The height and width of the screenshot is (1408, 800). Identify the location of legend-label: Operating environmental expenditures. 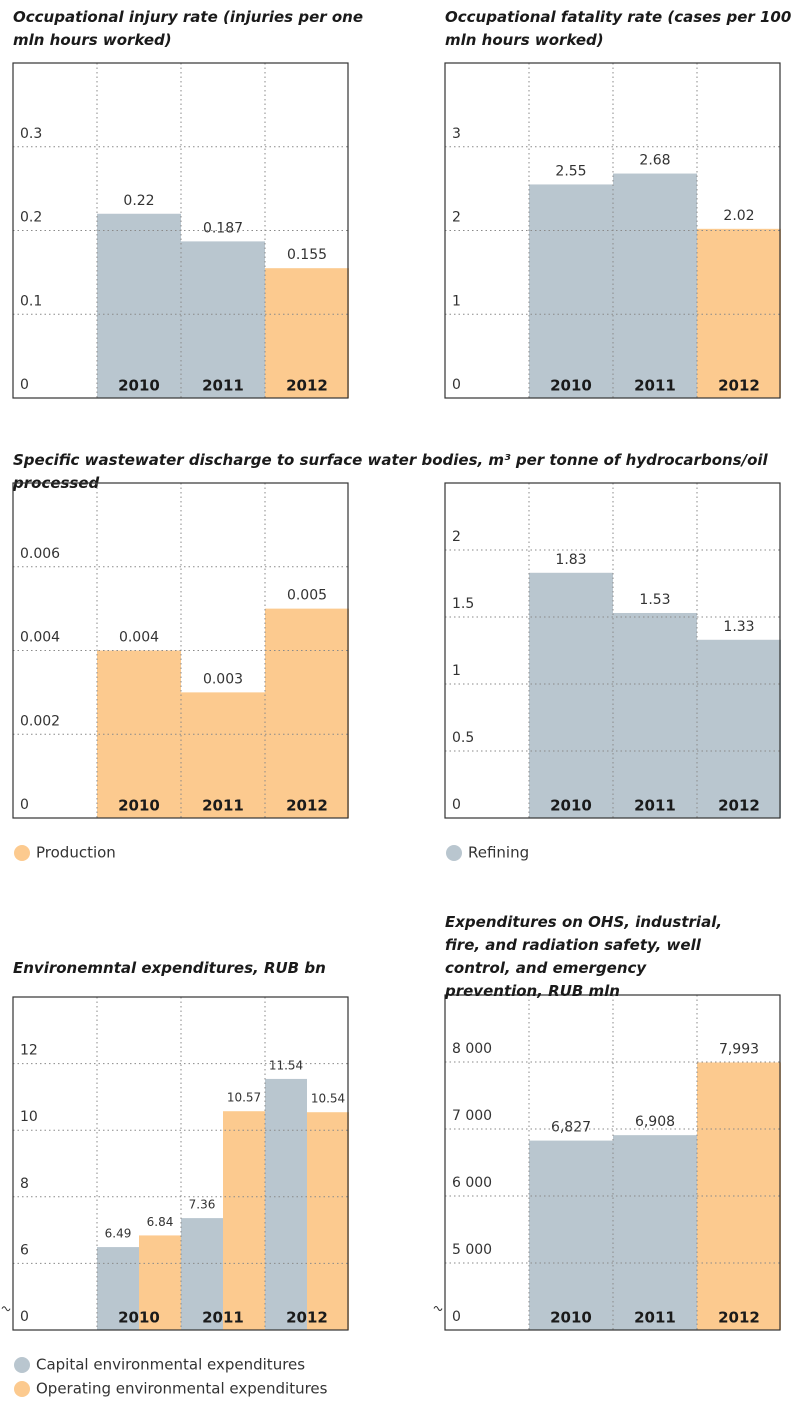
(182, 1389).